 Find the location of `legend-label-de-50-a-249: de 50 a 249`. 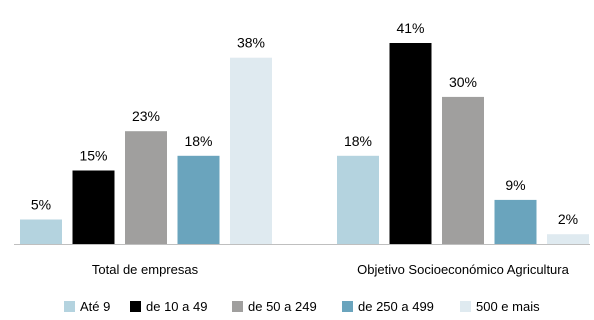

legend-label-de-50-a-249: de 50 a 249 is located at coordinates (282, 306).